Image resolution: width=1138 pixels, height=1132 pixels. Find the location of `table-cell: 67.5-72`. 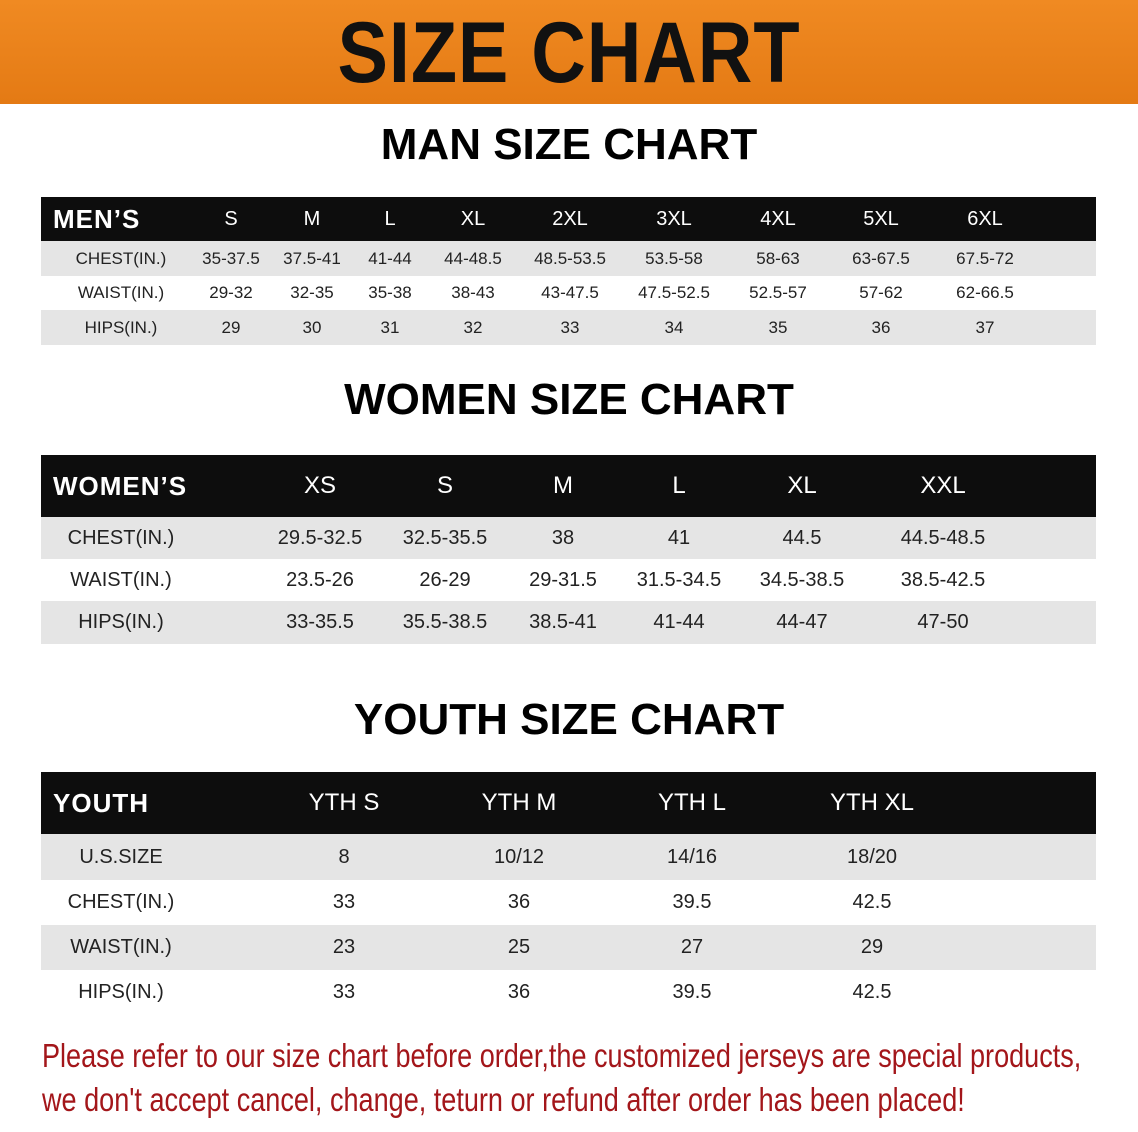

table-cell: 67.5-72 is located at coordinates (985, 258).